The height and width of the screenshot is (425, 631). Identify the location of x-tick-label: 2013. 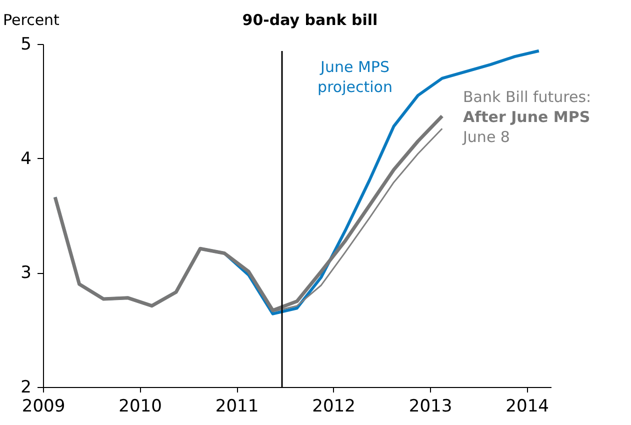
(430, 406).